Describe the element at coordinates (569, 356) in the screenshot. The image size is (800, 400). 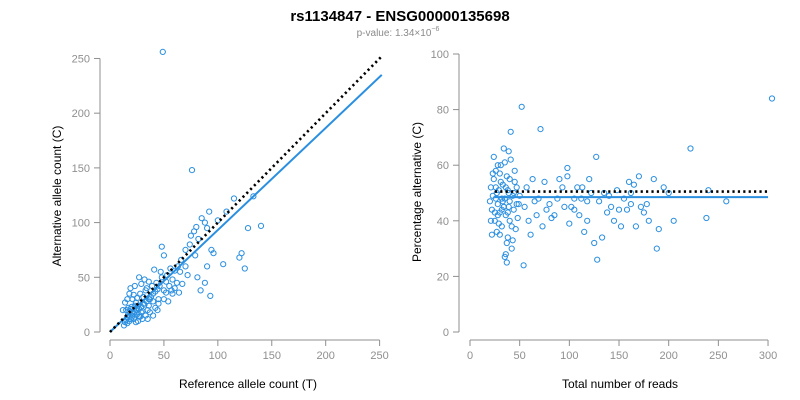
I see `right-x-tick-label: 100` at that location.